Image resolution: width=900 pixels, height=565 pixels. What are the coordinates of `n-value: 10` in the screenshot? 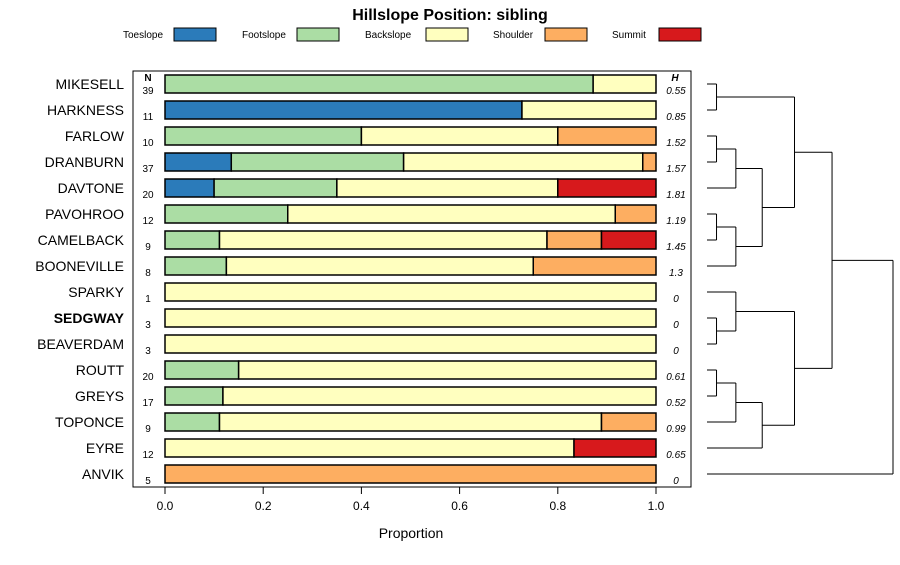 It's located at (148, 143).